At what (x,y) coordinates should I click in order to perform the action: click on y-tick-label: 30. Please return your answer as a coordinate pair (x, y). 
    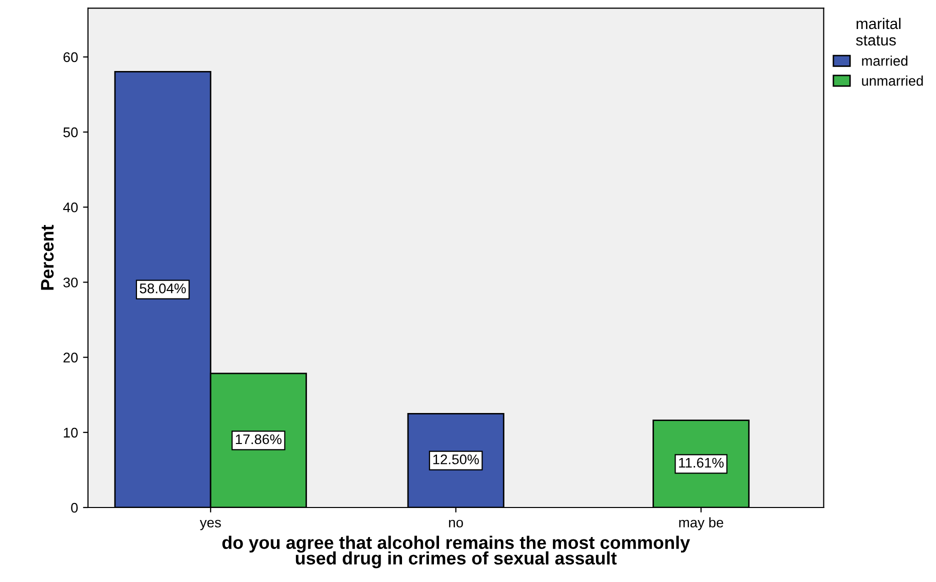
    Looking at the image, I should click on (70, 283).